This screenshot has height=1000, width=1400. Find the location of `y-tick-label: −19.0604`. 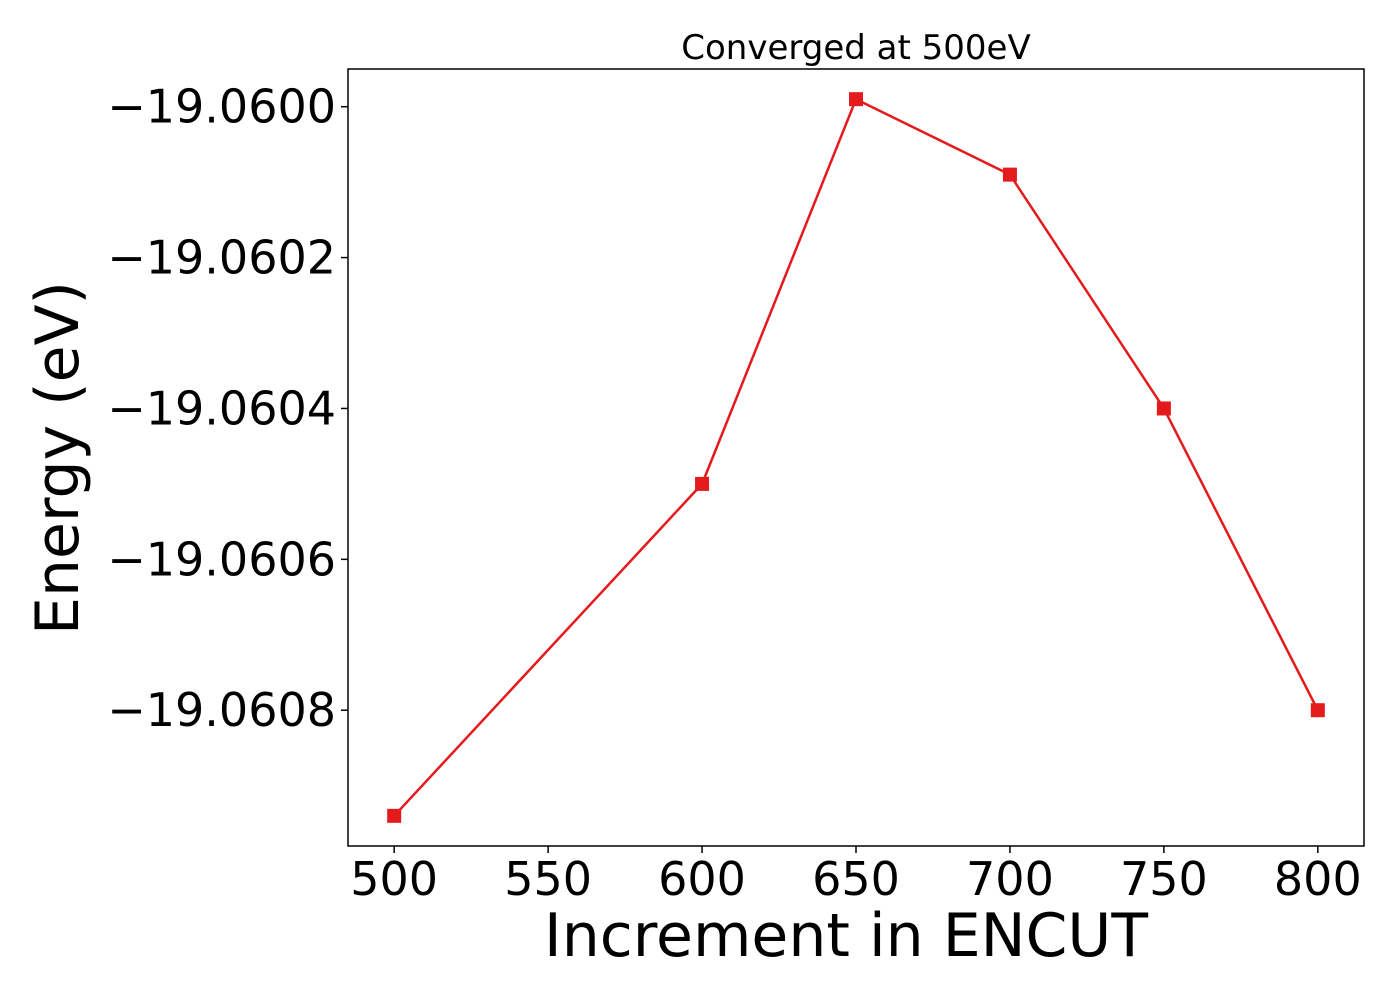

y-tick-label: −19.0604 is located at coordinates (221, 408).